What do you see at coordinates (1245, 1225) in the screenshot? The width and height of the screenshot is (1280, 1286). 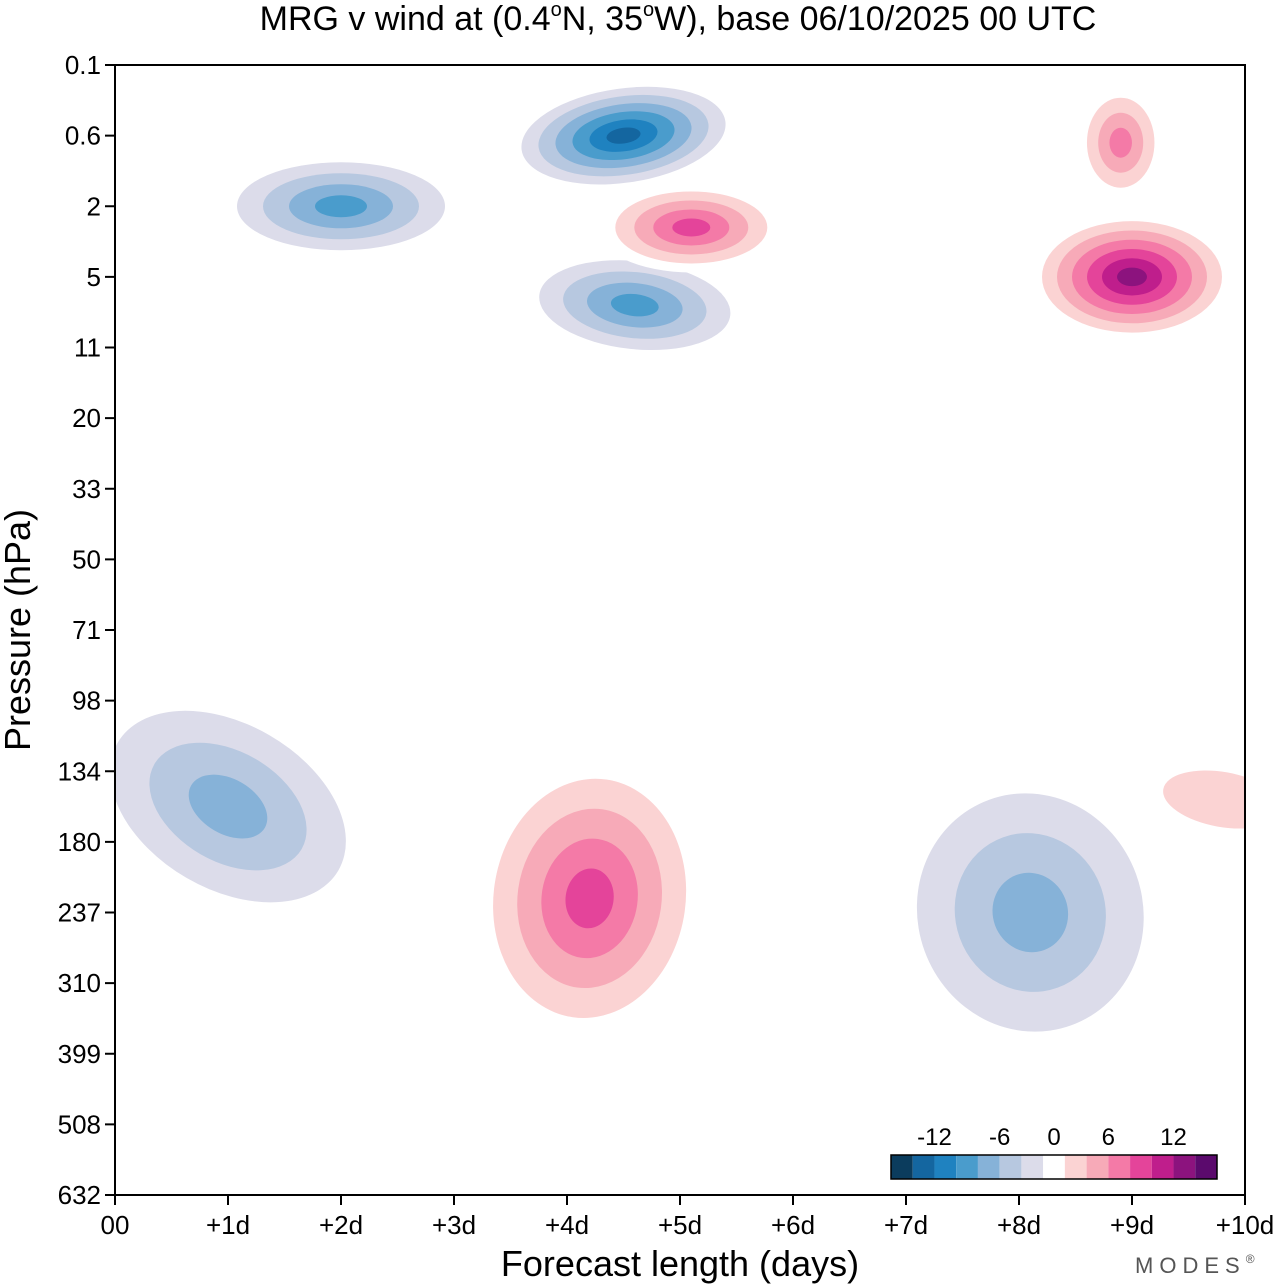 I see `x-tick-label: +10d` at bounding box center [1245, 1225].